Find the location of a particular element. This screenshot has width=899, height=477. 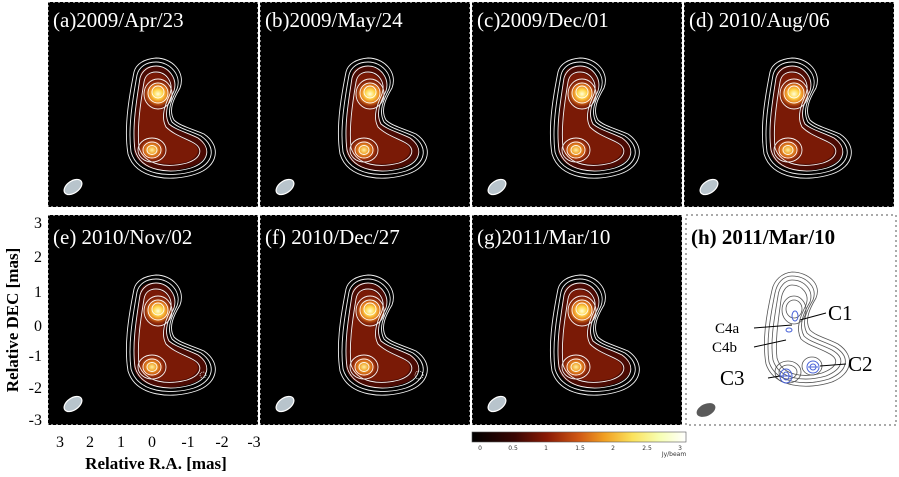

cb-tick-2: 1 is located at coordinates (546, 448).